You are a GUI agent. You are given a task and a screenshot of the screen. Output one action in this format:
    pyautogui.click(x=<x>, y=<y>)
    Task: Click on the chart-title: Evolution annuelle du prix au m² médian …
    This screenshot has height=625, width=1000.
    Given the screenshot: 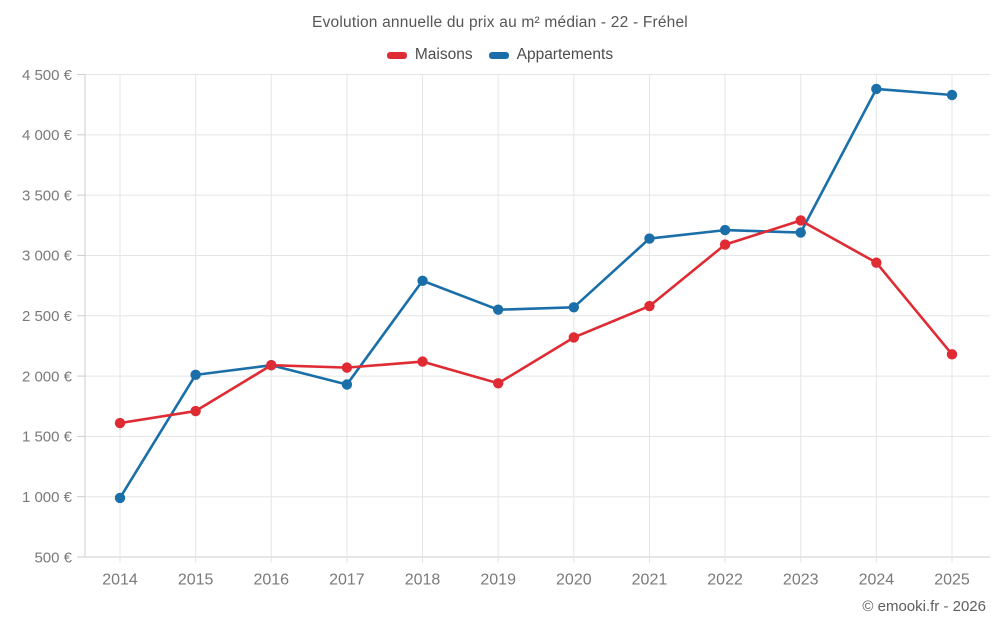 What is the action you would take?
    pyautogui.click(x=500, y=22)
    